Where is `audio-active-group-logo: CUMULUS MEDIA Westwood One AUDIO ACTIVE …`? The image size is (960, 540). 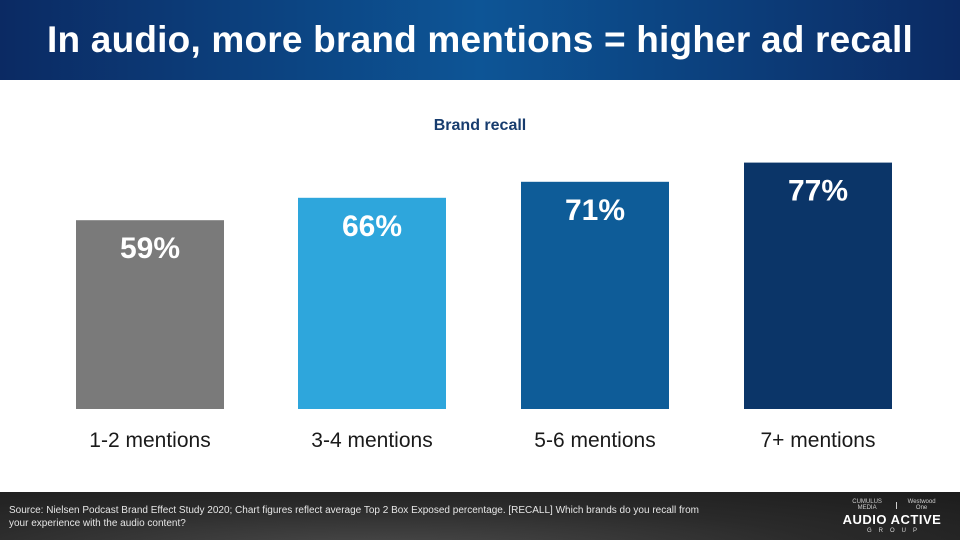 audio-active-group-logo: CUMULUS MEDIA Westwood One AUDIO ACTIVE … is located at coordinates (892, 516).